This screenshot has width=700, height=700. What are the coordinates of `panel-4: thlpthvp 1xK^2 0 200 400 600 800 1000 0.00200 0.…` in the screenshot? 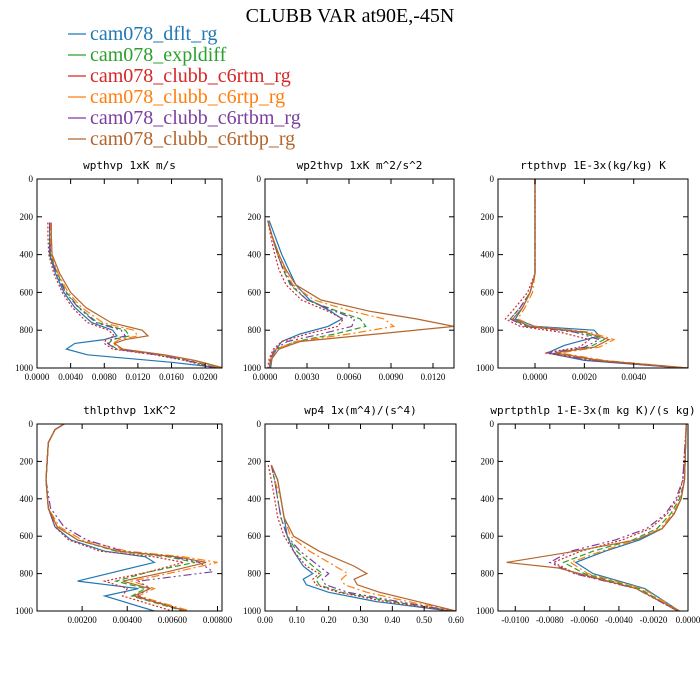 It's located at (124, 514).